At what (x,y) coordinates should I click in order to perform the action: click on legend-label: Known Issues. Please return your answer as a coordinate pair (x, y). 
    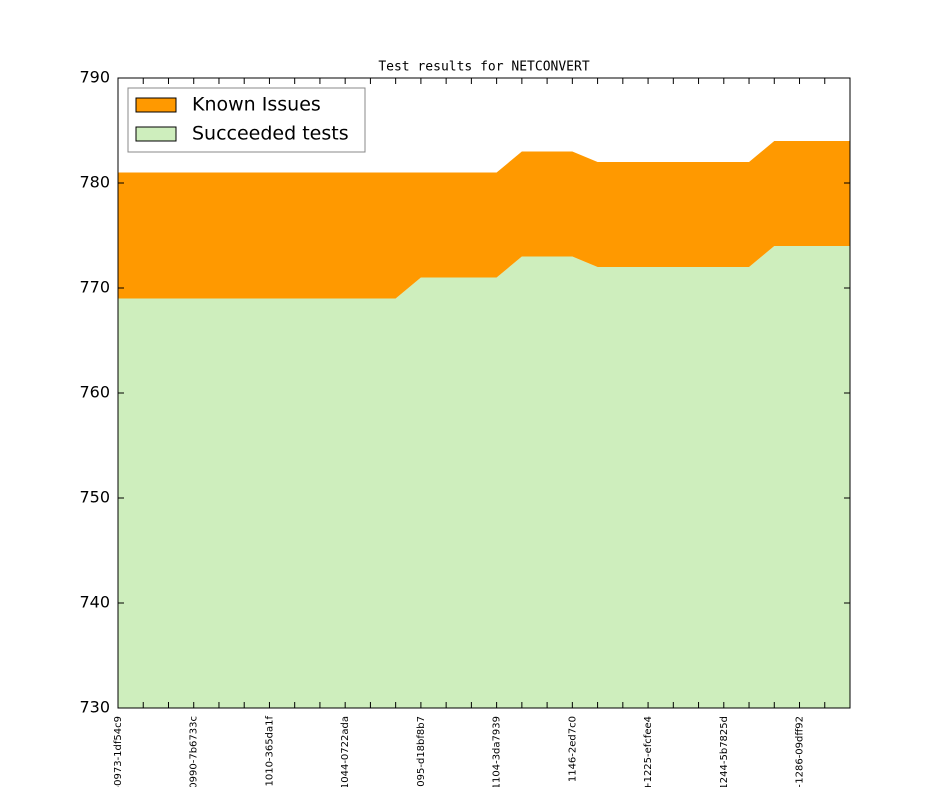
    Looking at the image, I should click on (256, 105).